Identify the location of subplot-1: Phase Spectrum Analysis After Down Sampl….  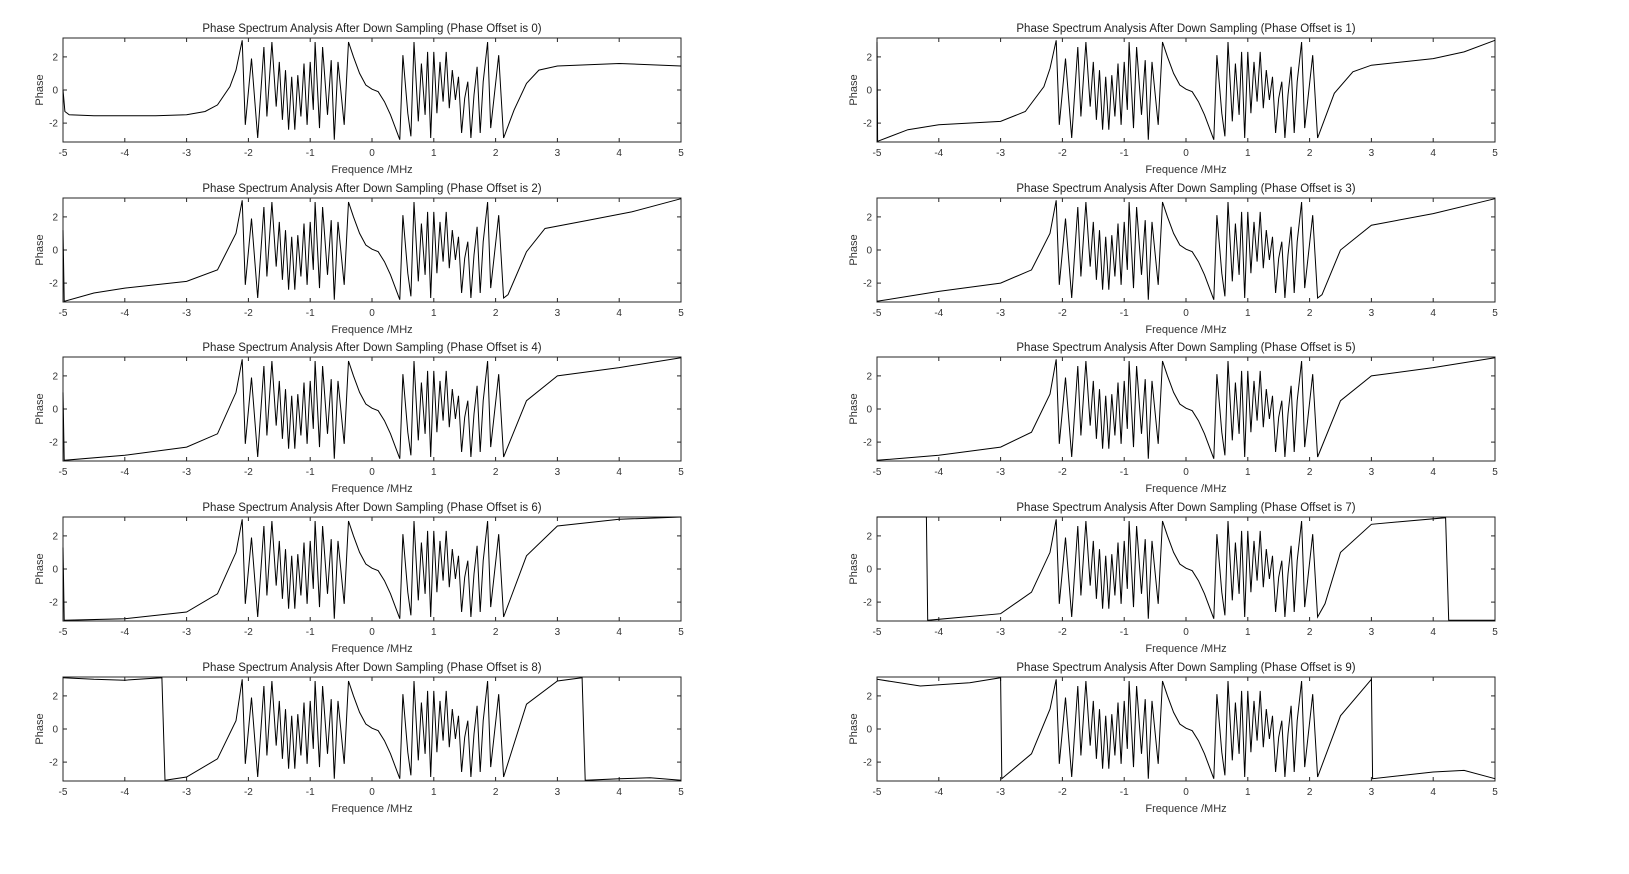
(1173, 99).